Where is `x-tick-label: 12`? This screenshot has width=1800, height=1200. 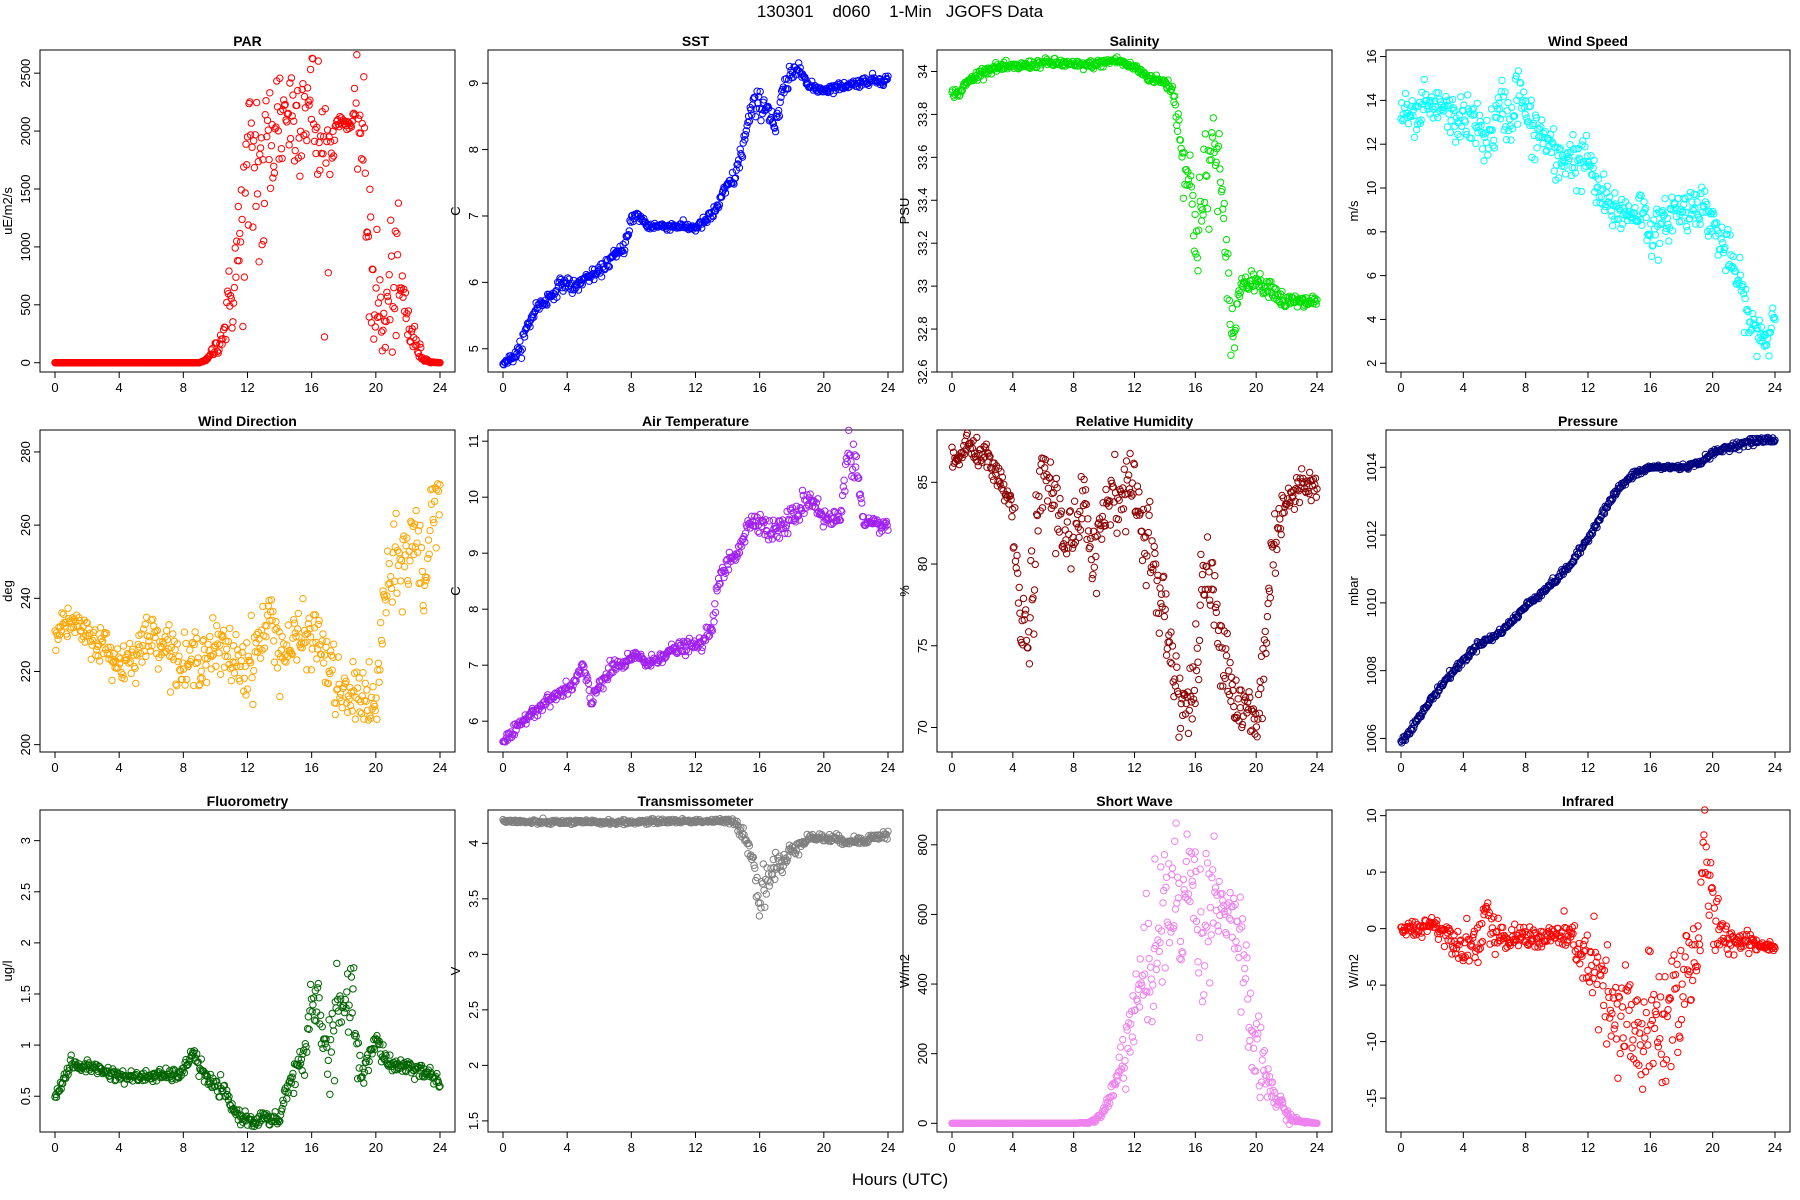 x-tick-label: 12 is located at coordinates (1134, 387).